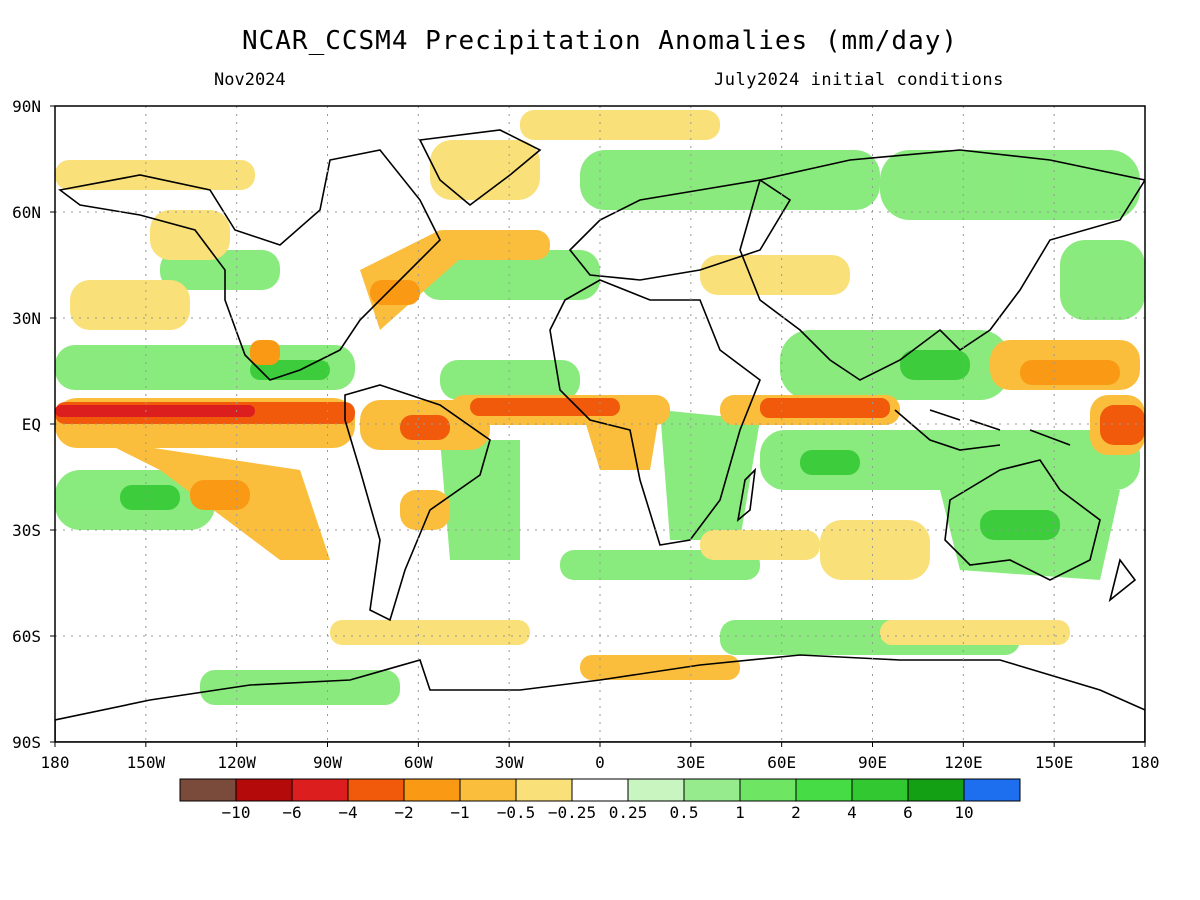 The image size is (1200, 900). I want to click on colorbar-label: 1, so click(740, 812).